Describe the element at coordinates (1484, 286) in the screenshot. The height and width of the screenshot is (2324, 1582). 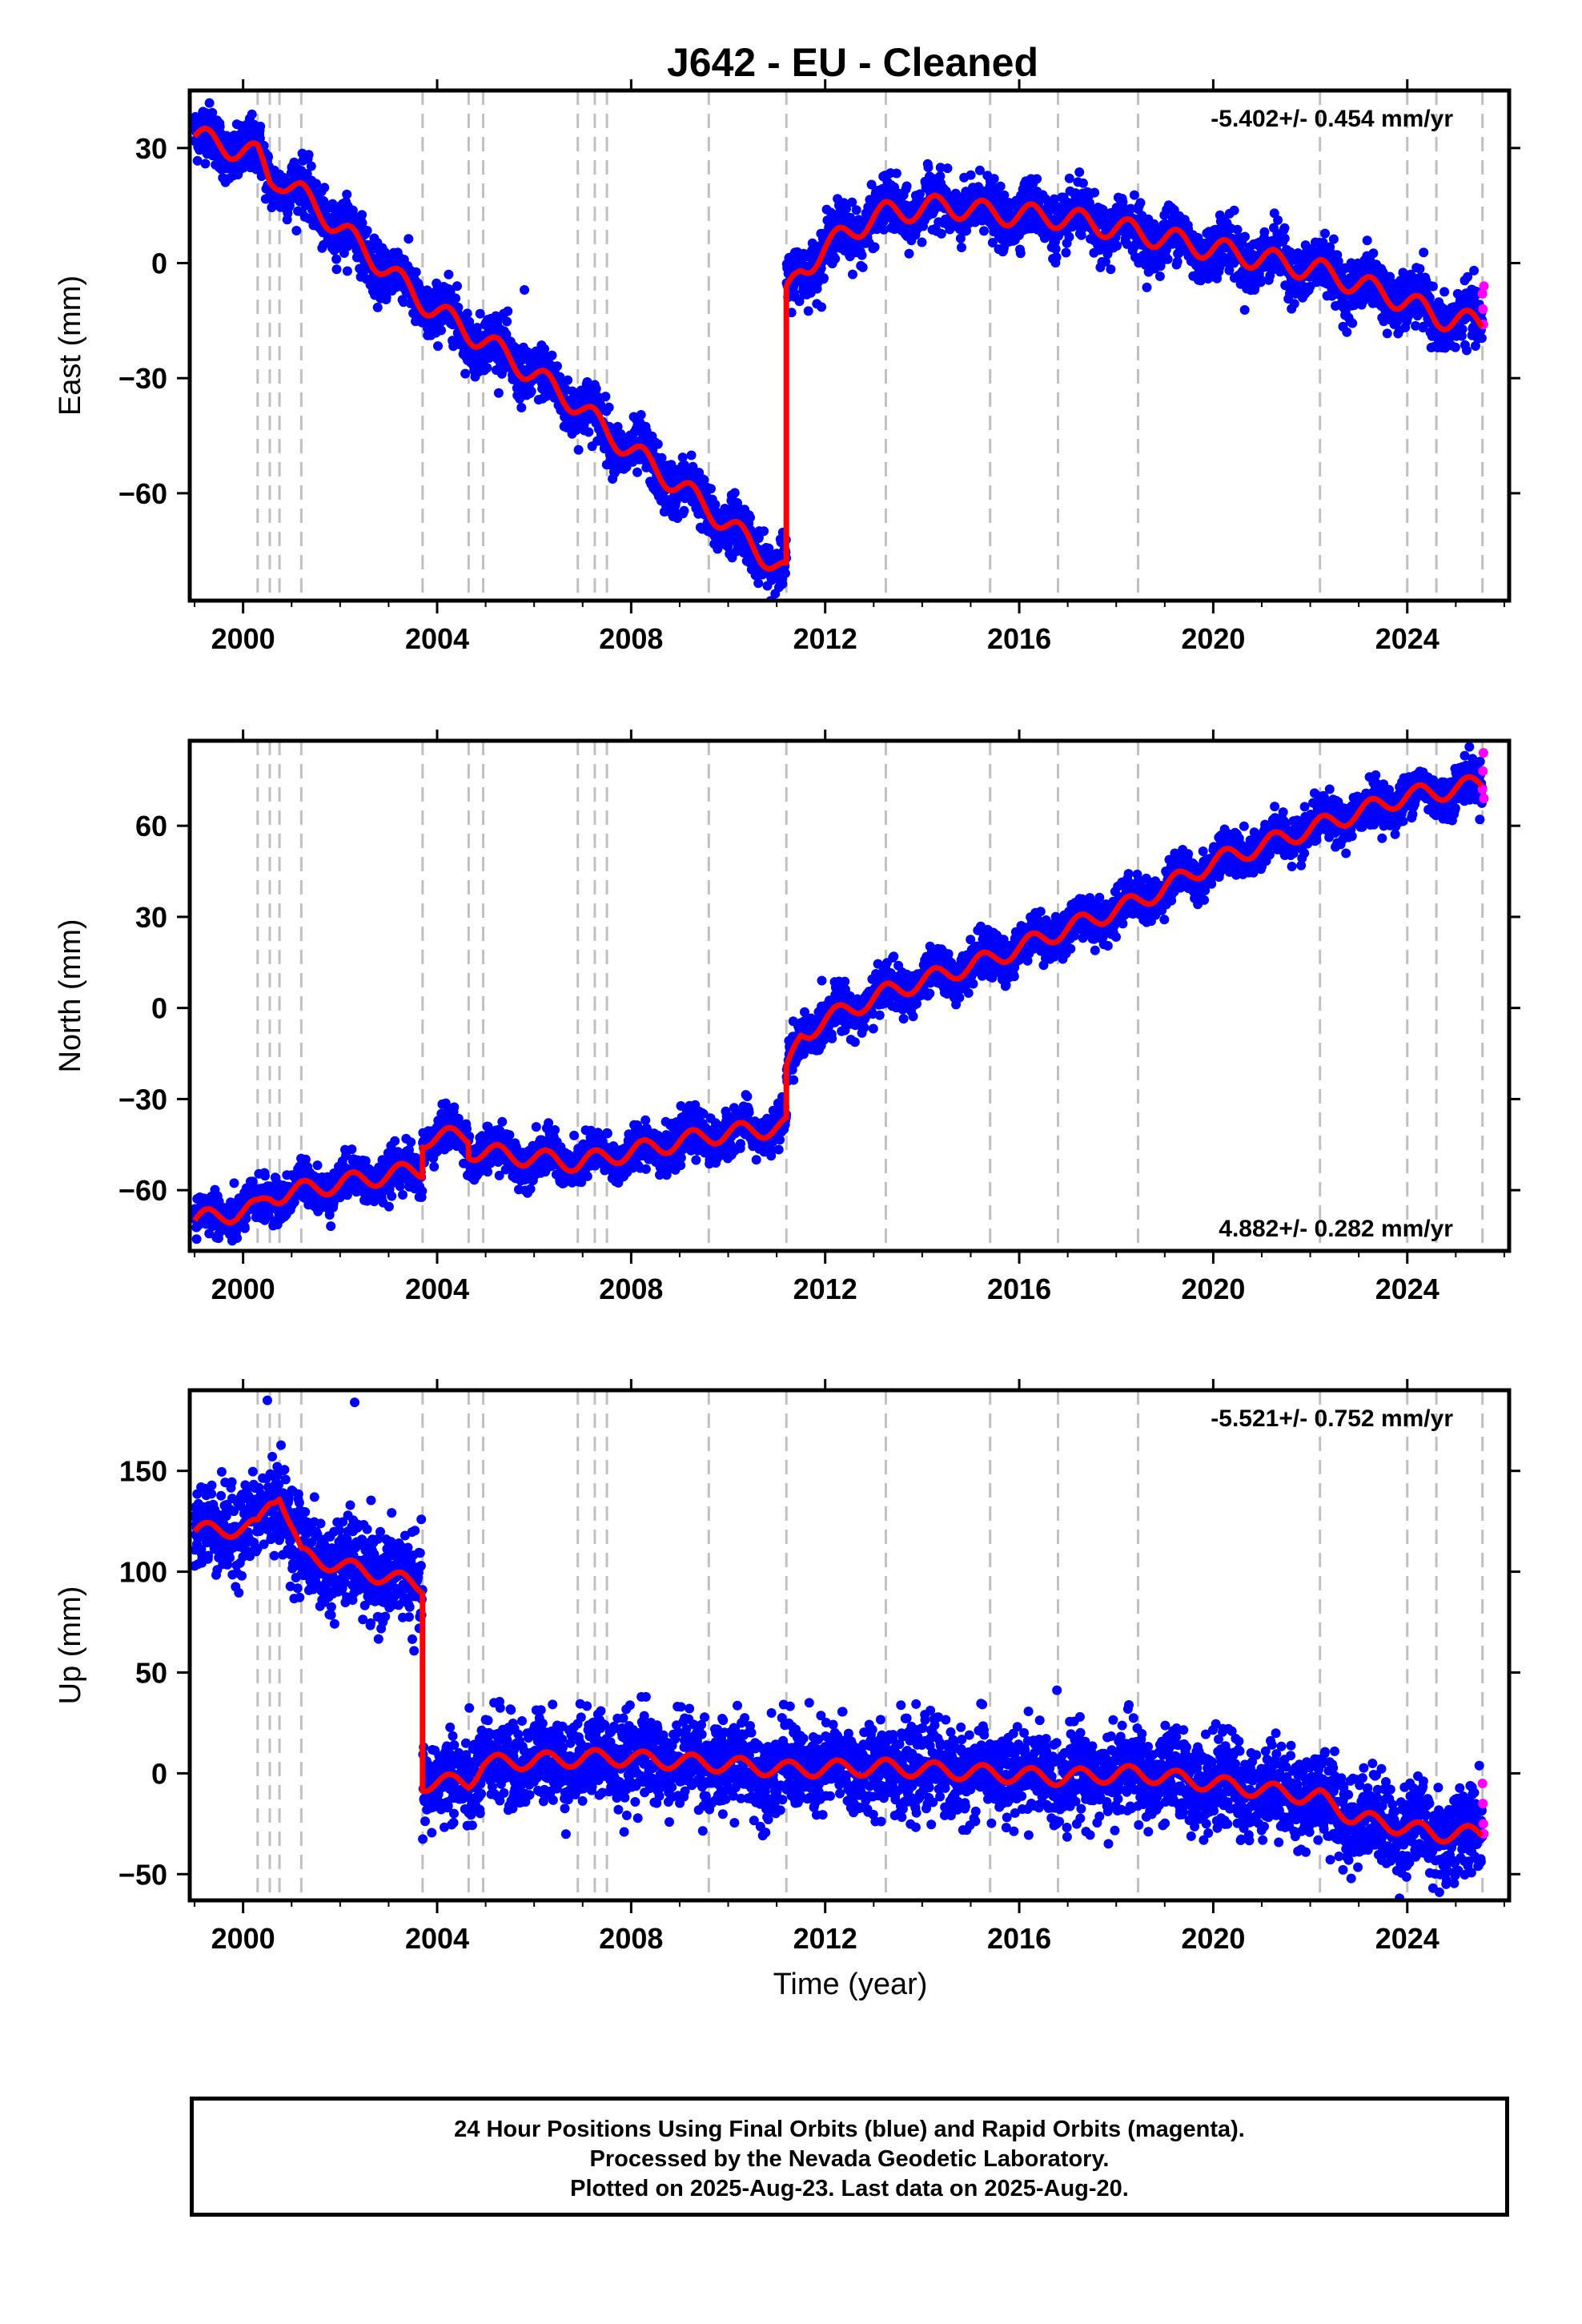
I see `rapid-point` at that location.